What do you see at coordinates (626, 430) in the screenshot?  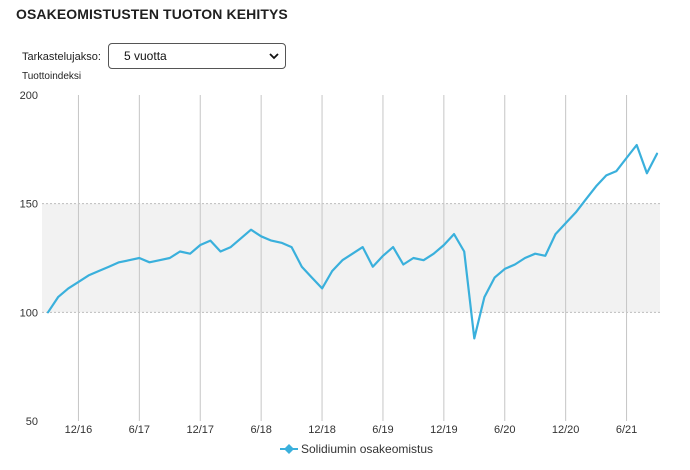 I see `x-tick-label: 6/21` at bounding box center [626, 430].